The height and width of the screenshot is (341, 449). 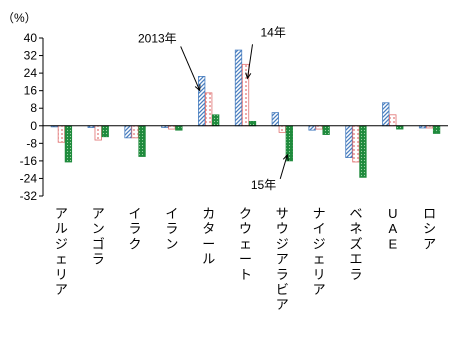 What do you see at coordinates (208, 228) in the screenshot?
I see `category-label-char: タ` at bounding box center [208, 228].